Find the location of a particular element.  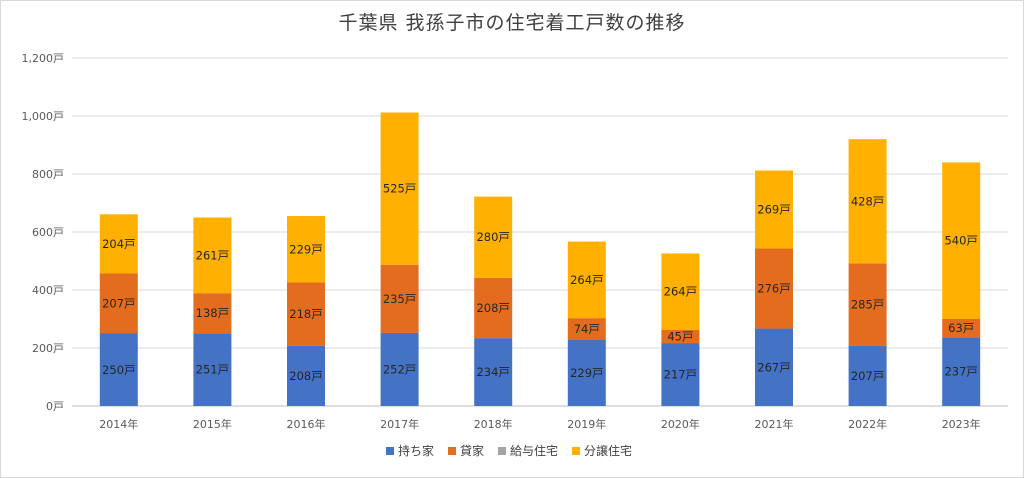

data-label: 237戸 is located at coordinates (960, 372).